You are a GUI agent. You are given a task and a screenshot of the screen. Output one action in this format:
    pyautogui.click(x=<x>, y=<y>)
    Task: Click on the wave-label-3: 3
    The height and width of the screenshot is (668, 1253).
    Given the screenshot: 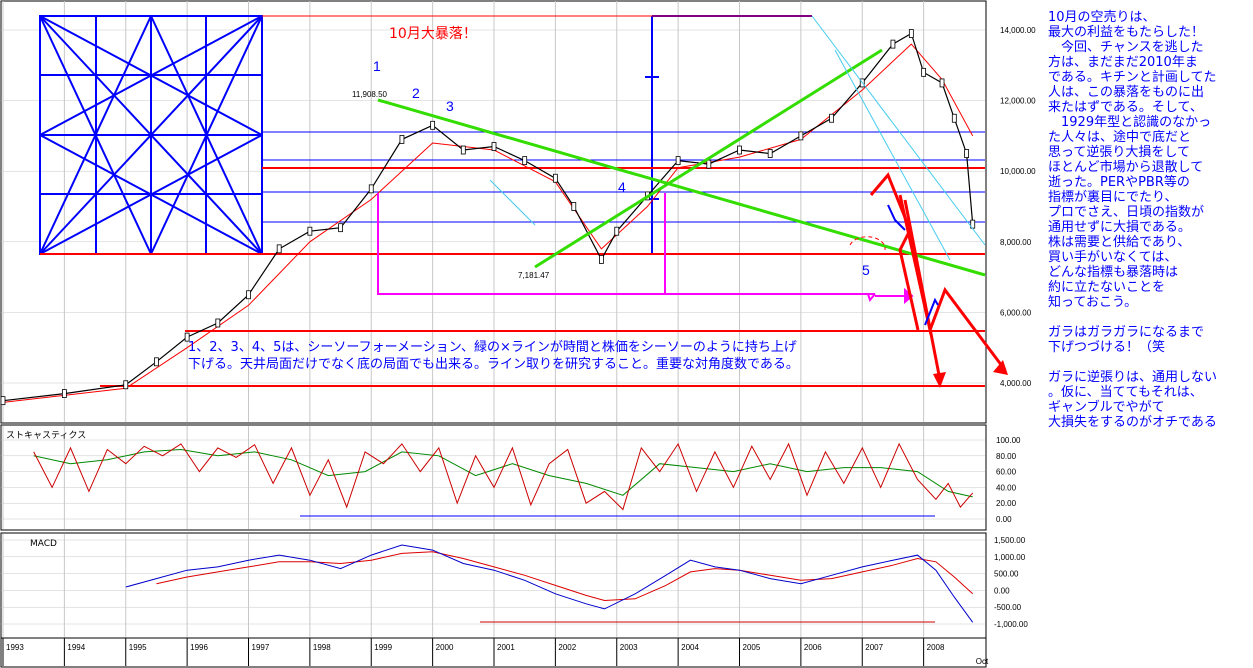 What is the action you would take?
    pyautogui.click(x=450, y=106)
    